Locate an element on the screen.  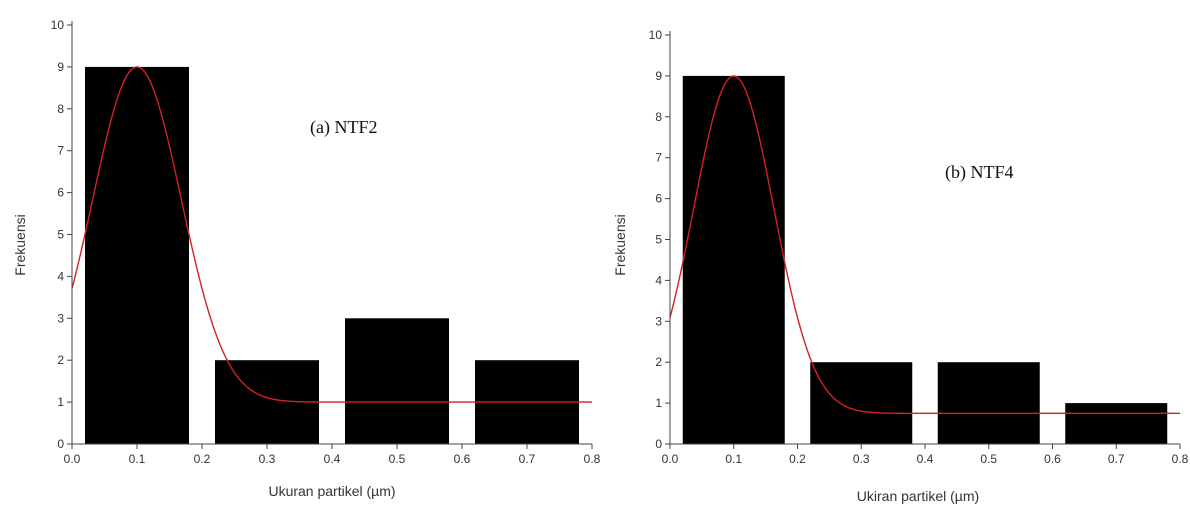
x-tick-label-b-0: 0.0 is located at coordinates (670, 459).